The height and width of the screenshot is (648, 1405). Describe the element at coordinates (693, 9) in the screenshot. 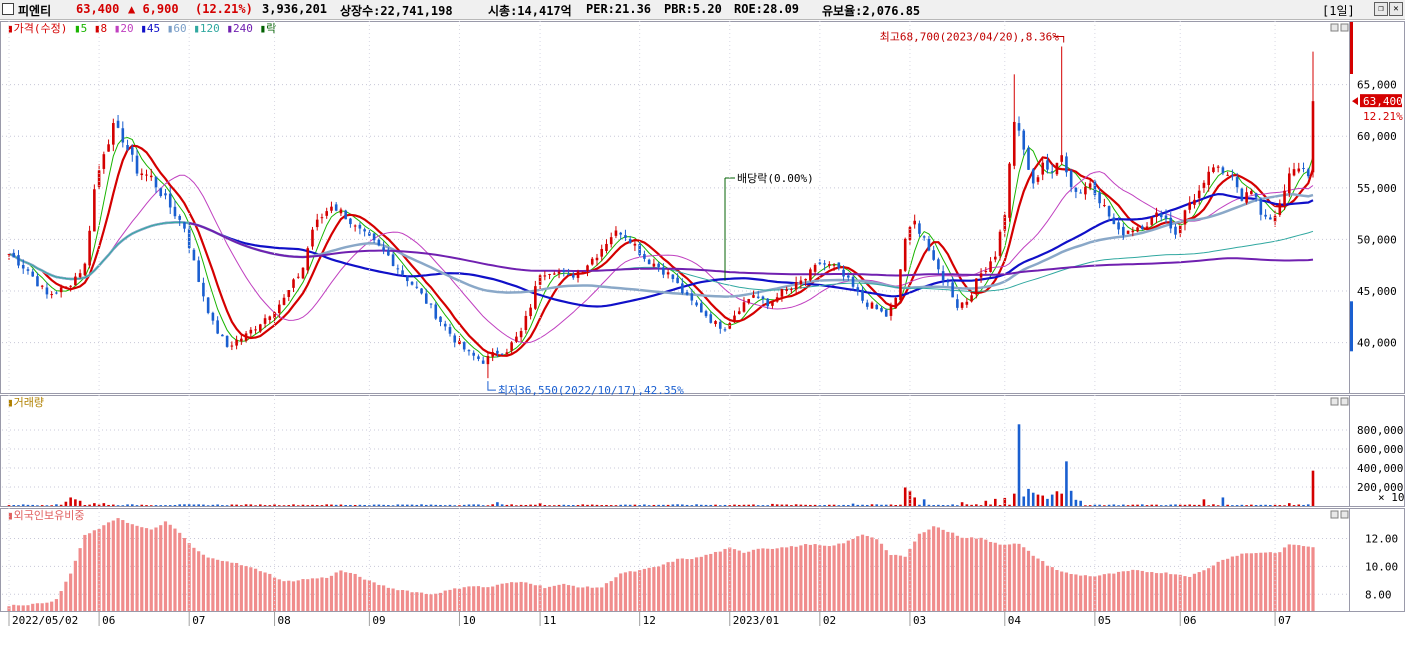

I see `pbr-value: PBR:5.20` at that location.